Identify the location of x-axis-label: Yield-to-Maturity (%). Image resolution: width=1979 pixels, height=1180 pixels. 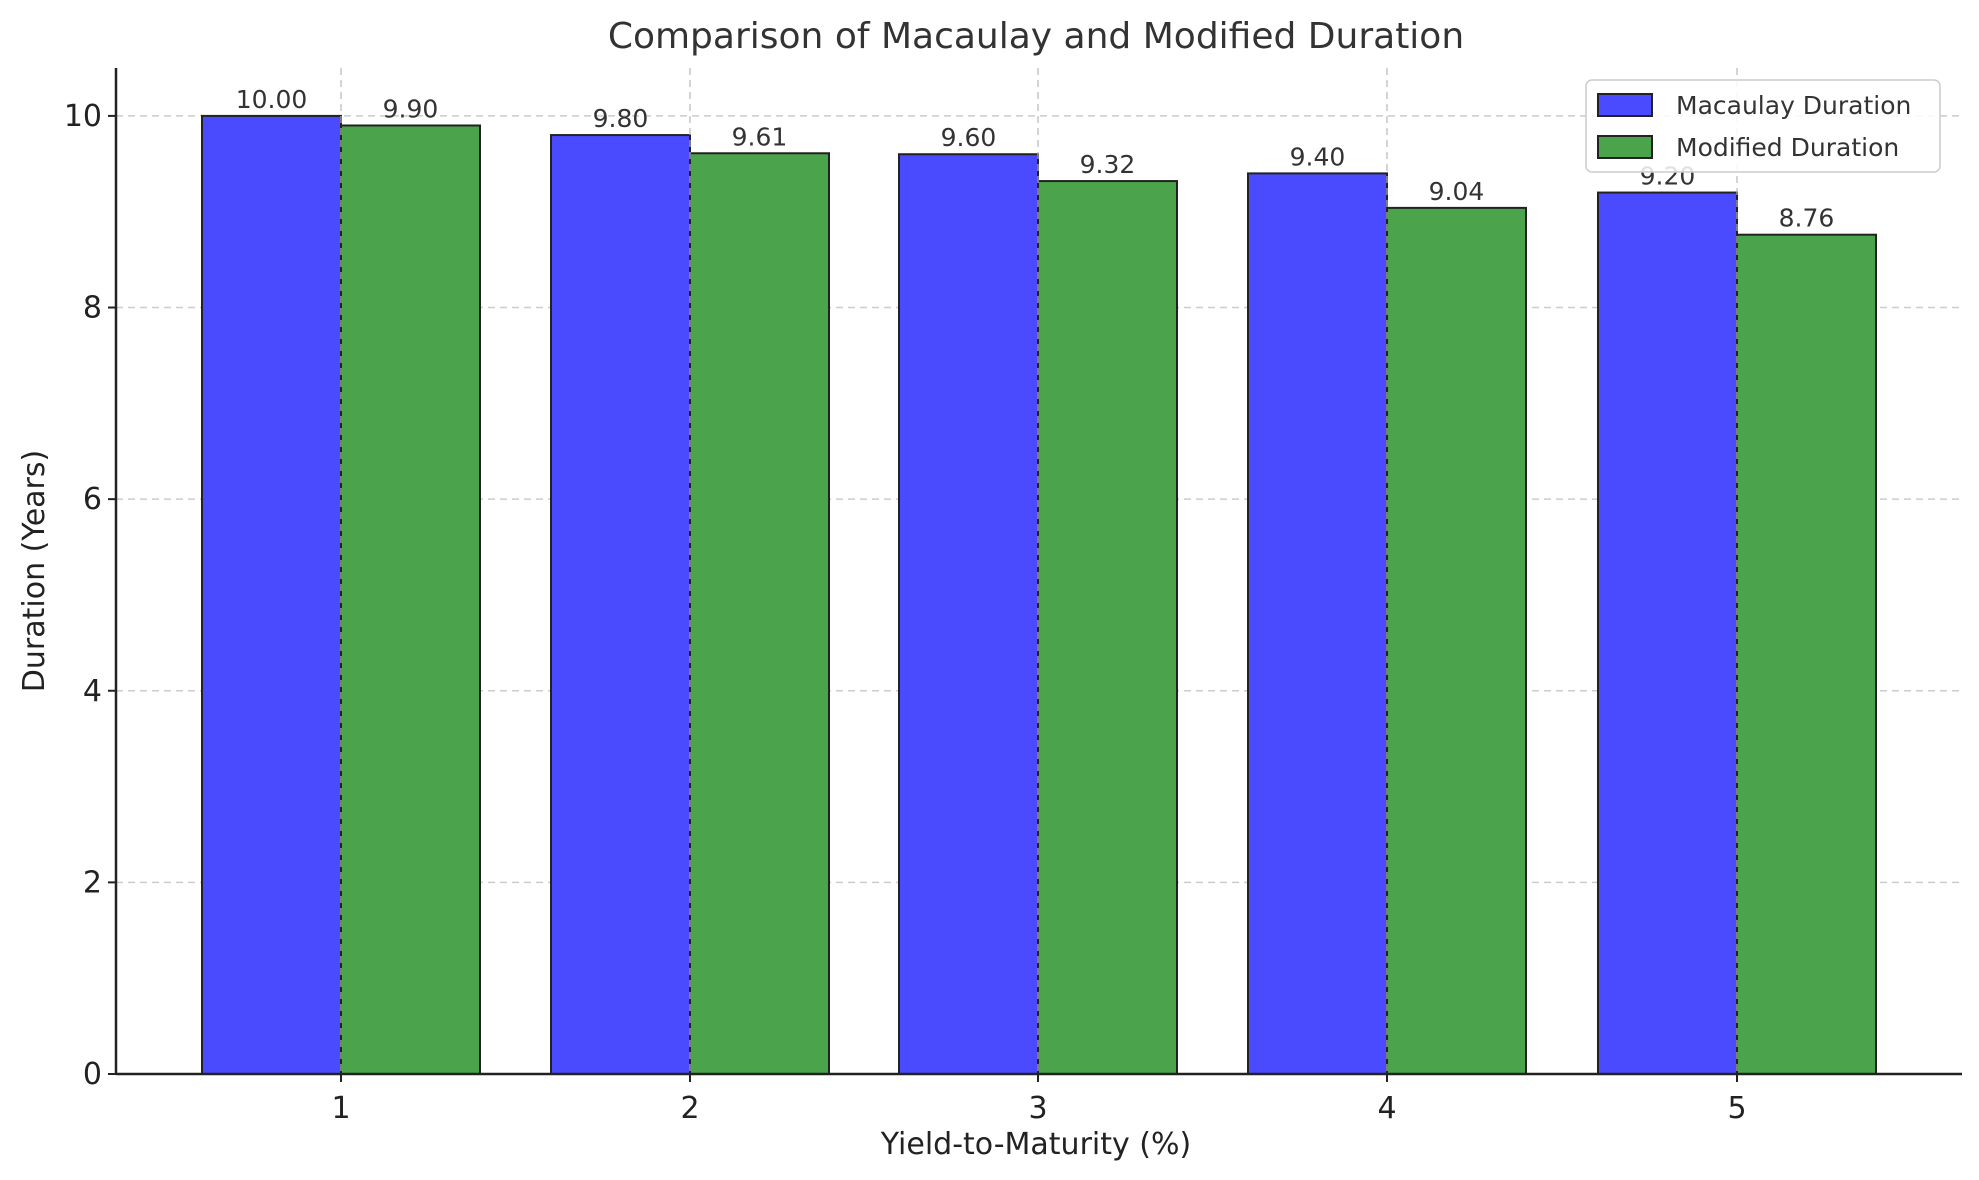
(1035, 1144).